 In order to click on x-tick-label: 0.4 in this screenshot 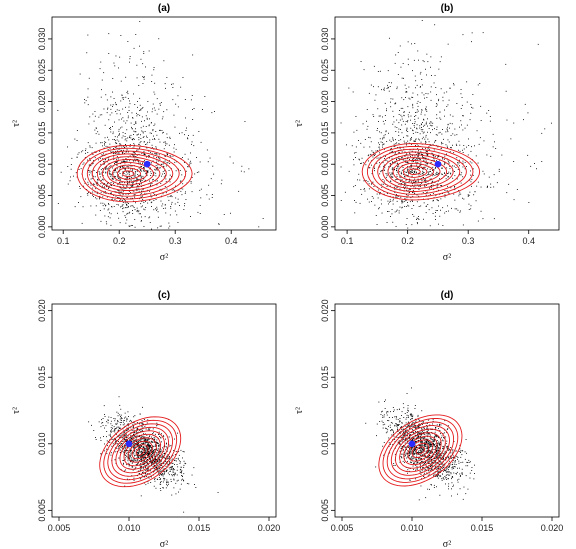, I will do `click(231, 241)`.